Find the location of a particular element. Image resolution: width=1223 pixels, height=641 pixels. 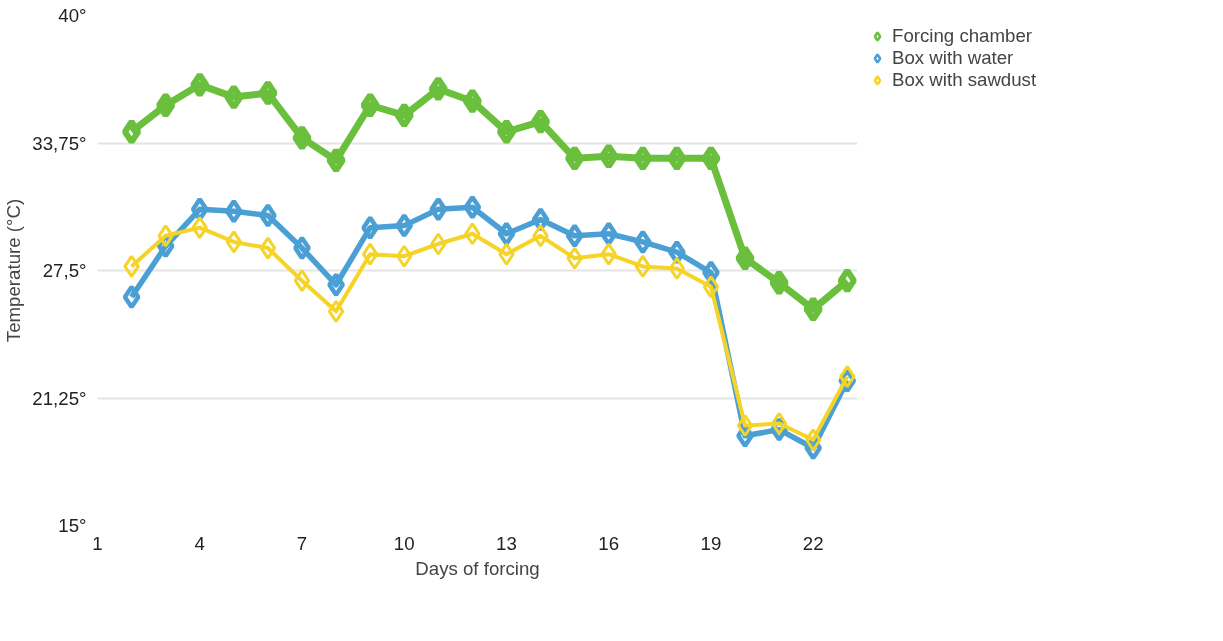

y-axis-title: Temperature (°C) is located at coordinates (14, 270).